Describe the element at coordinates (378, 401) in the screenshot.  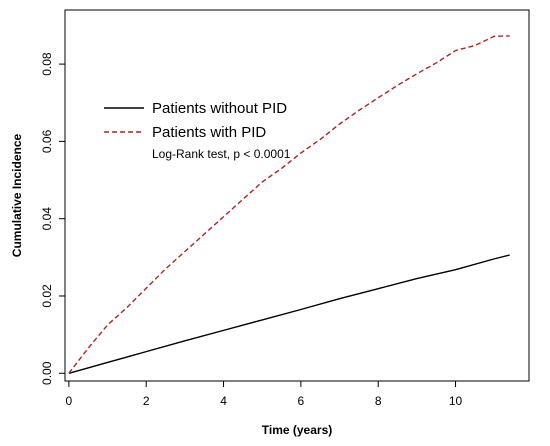
I see `x-tick-label: 8` at that location.